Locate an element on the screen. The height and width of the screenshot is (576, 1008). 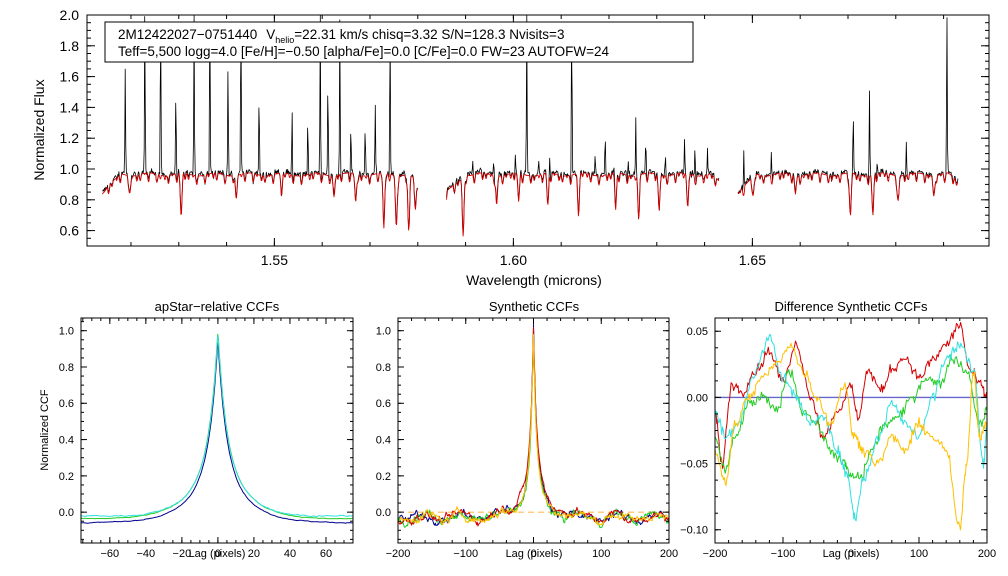
apstar-ccf-xlabel: Lag (pixels) is located at coordinates (217, 554).